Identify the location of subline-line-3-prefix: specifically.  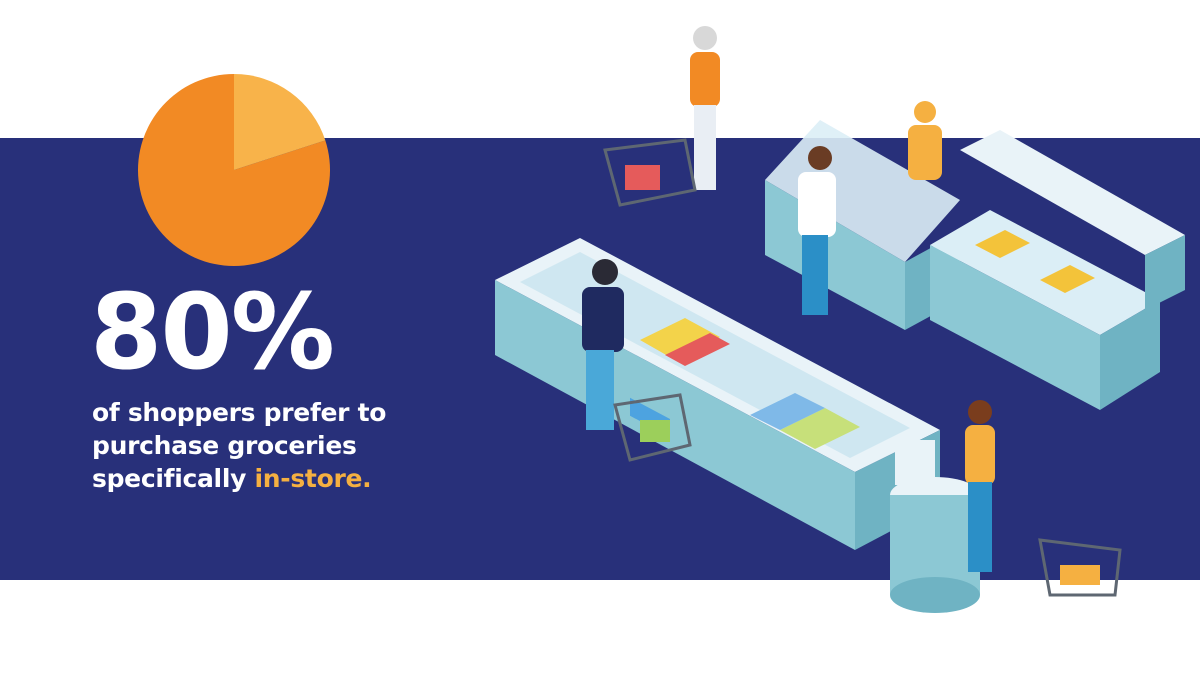
(173, 478).